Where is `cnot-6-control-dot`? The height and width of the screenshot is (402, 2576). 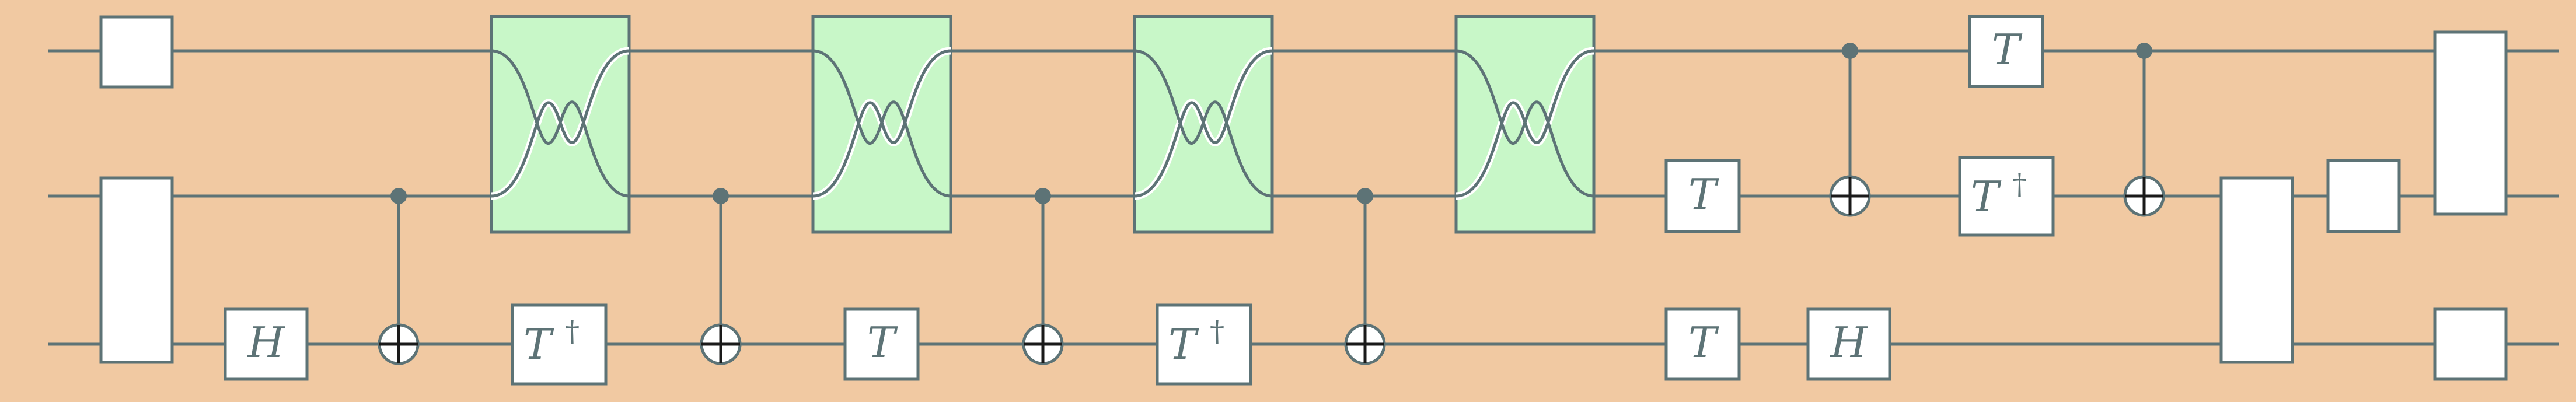 cnot-6-control-dot is located at coordinates (2144, 51).